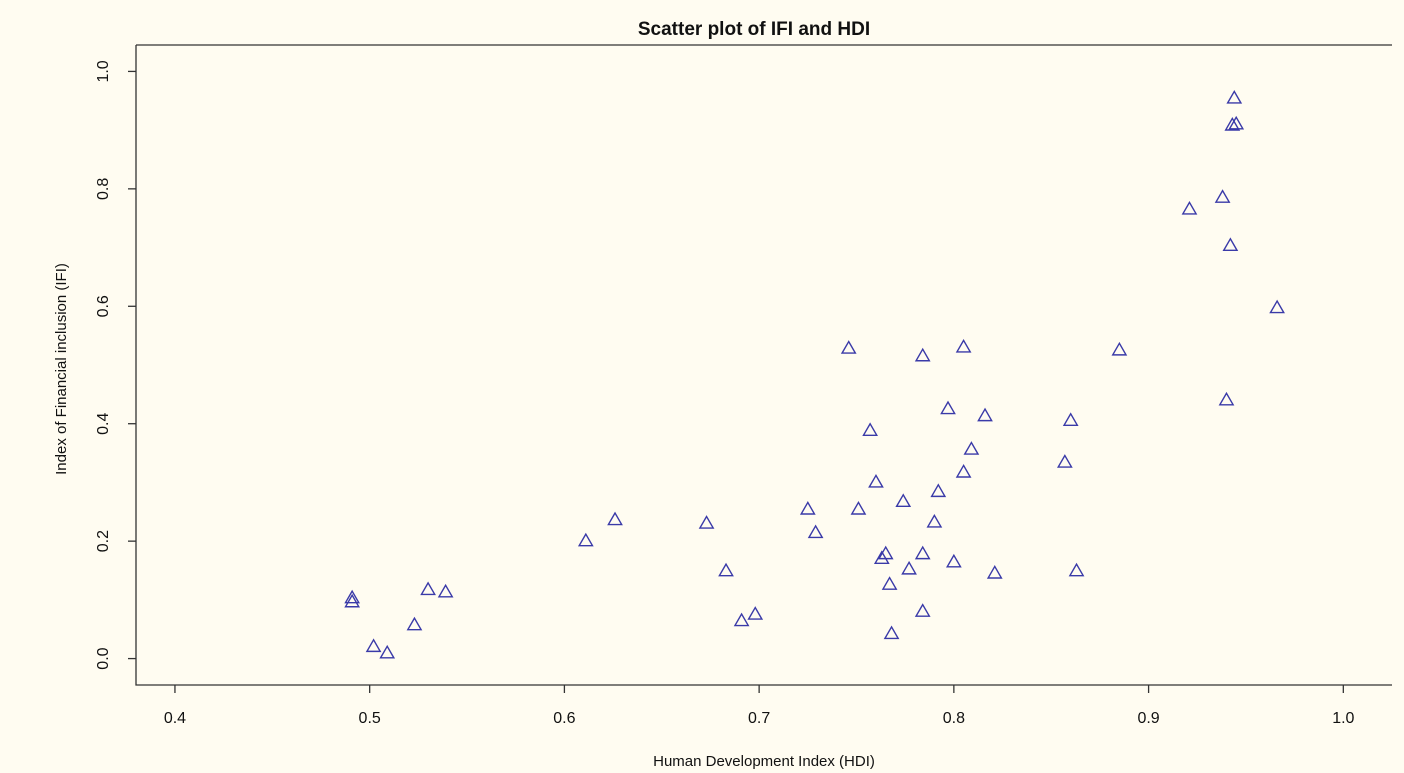 Image resolution: width=1404 pixels, height=773 pixels. I want to click on y-tick-label: 0.8, so click(103, 189).